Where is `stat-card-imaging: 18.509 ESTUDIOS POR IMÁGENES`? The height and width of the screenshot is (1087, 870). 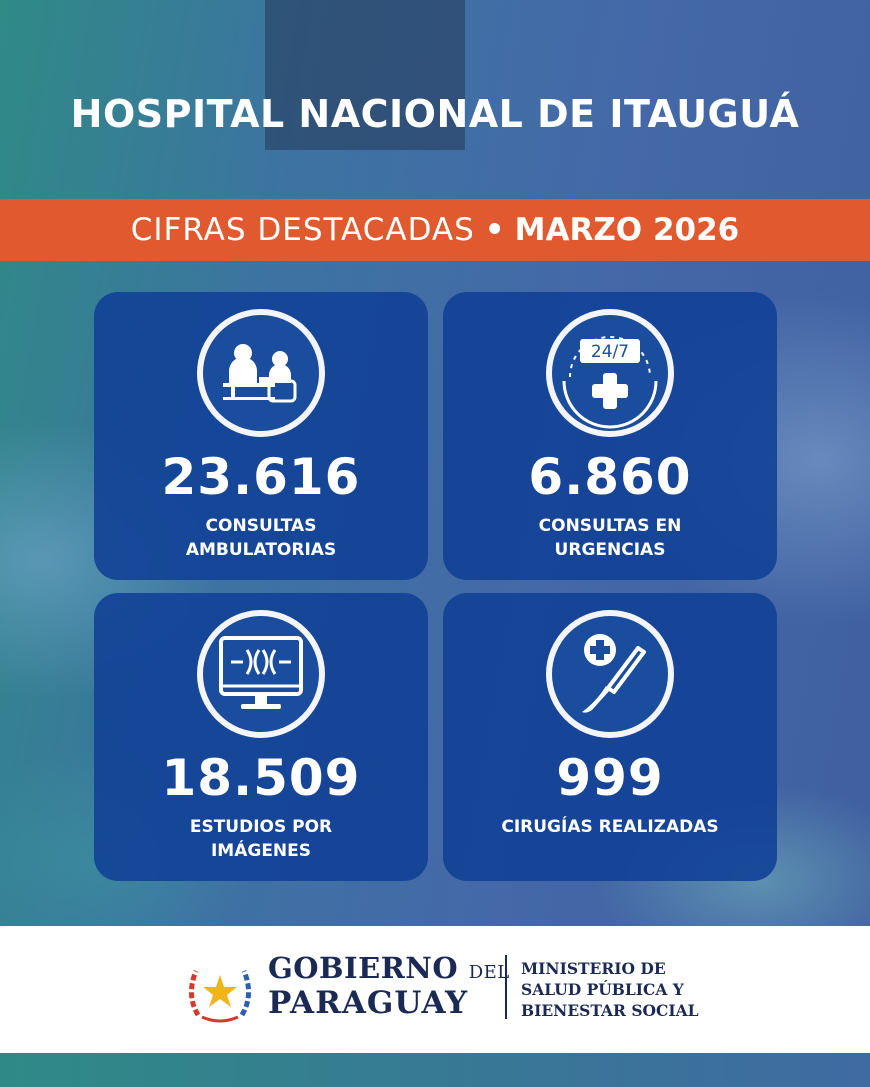
stat-card-imaging: 18.509 ESTUDIOS POR IMÁGENES is located at coordinates (261, 737).